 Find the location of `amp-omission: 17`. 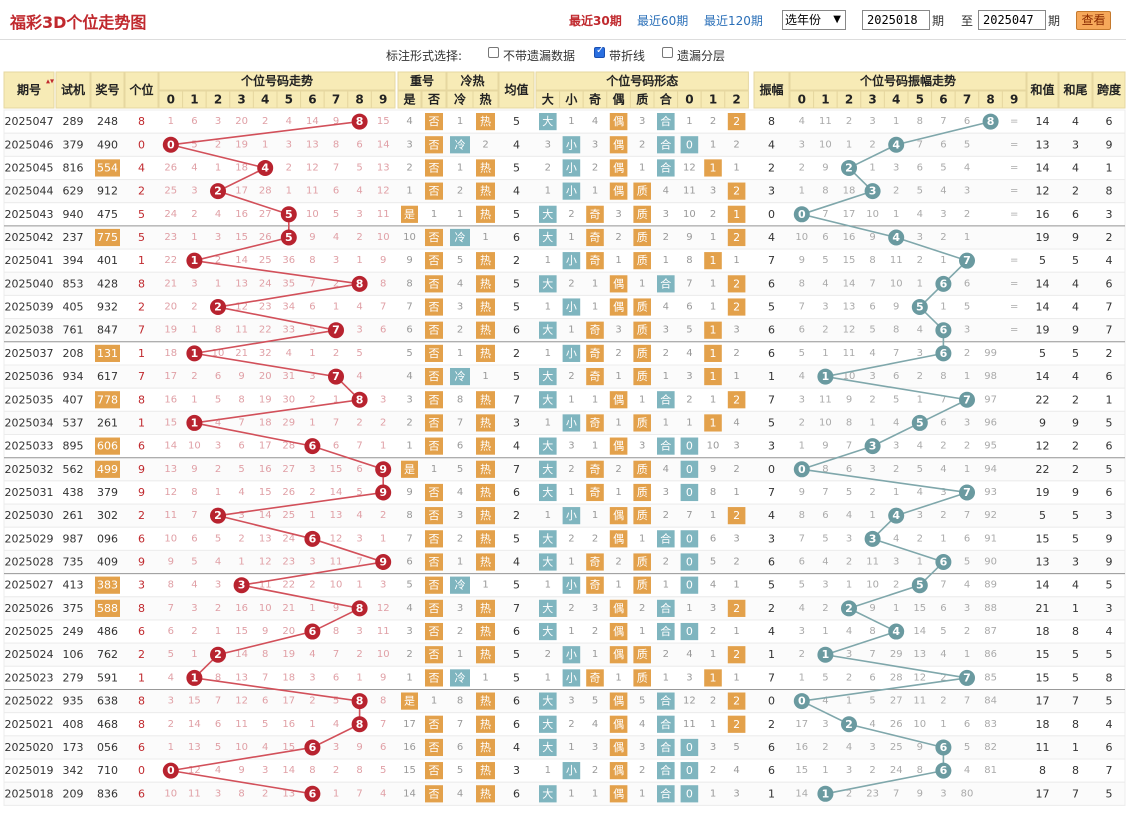

amp-omission: 17 is located at coordinates (801, 724).